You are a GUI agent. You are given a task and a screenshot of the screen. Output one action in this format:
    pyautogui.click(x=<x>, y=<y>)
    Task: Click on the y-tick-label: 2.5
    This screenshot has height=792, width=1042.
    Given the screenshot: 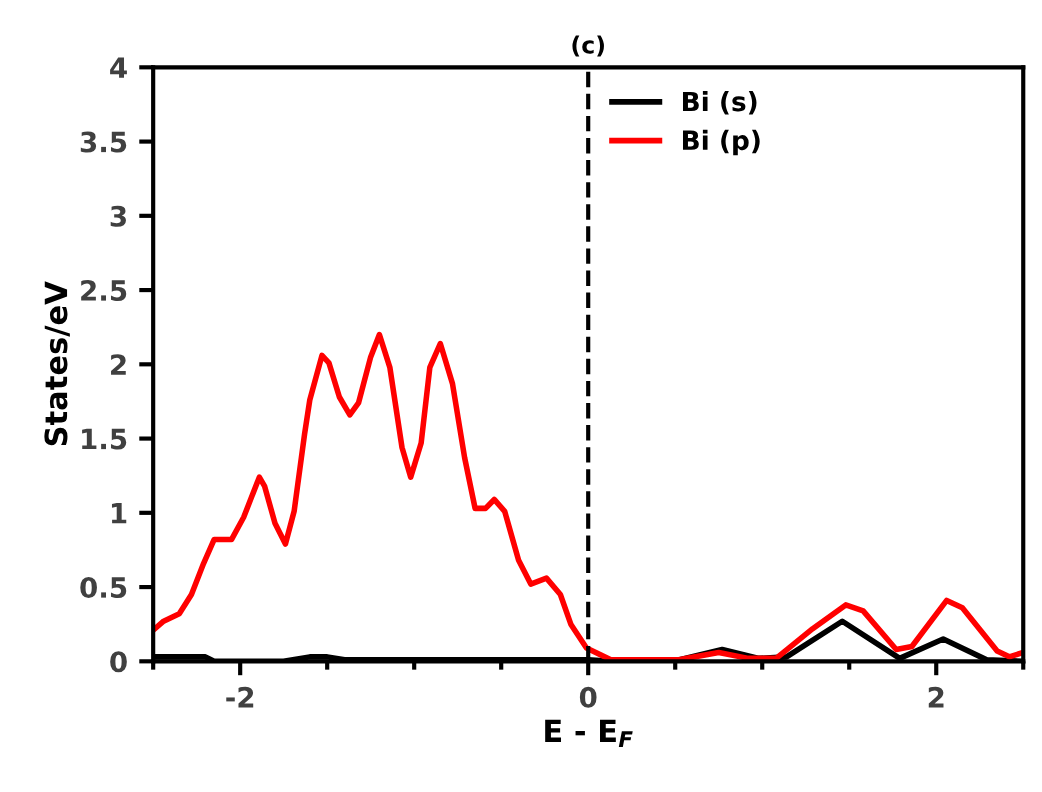 What is the action you would take?
    pyautogui.click(x=104, y=291)
    